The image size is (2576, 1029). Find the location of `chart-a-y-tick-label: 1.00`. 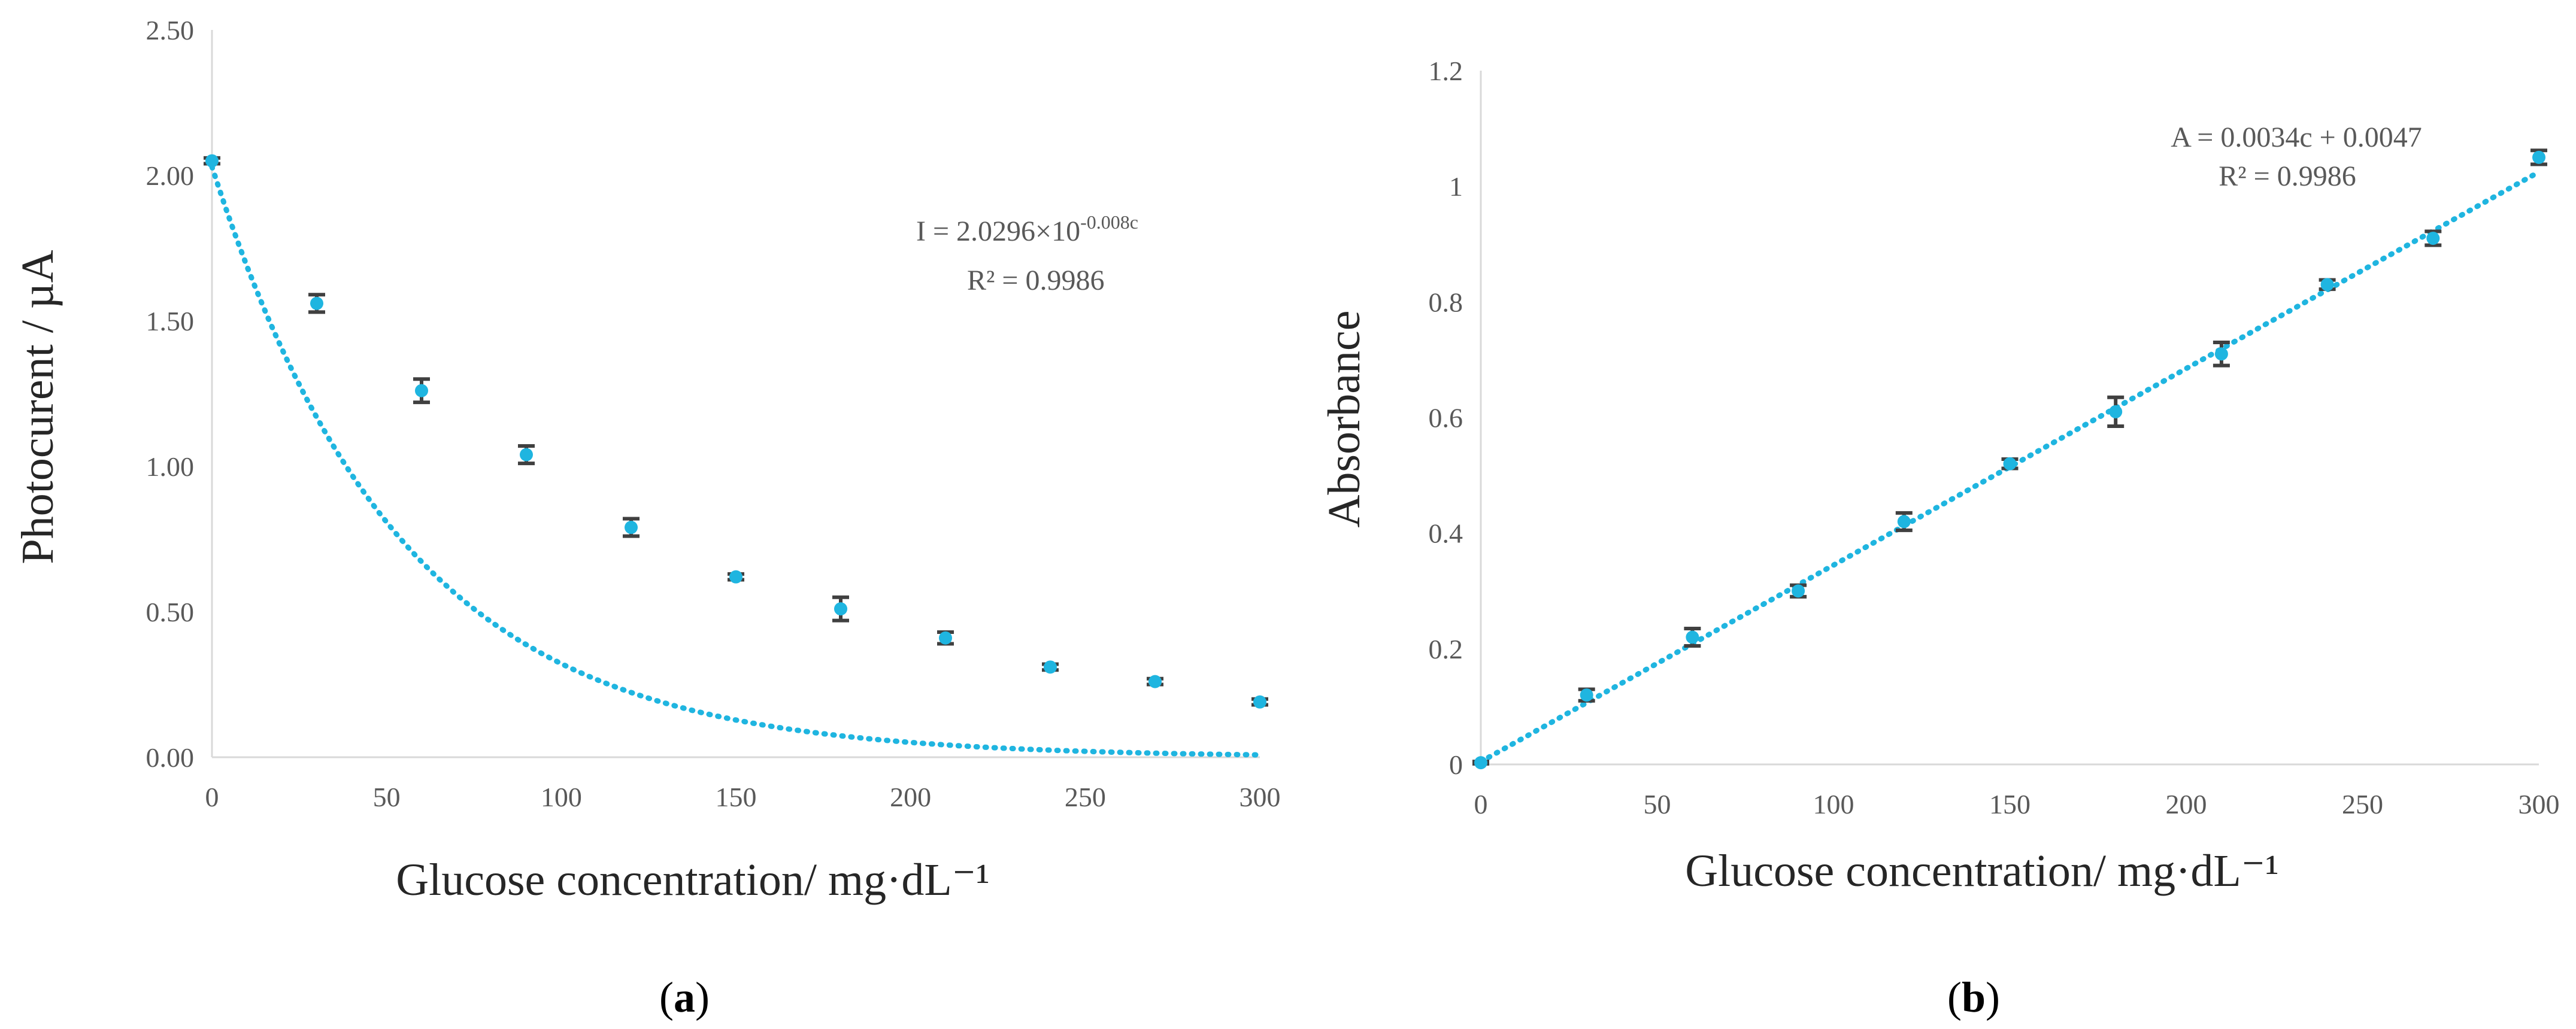

chart-a-y-tick-label: 1.00 is located at coordinates (170, 466).